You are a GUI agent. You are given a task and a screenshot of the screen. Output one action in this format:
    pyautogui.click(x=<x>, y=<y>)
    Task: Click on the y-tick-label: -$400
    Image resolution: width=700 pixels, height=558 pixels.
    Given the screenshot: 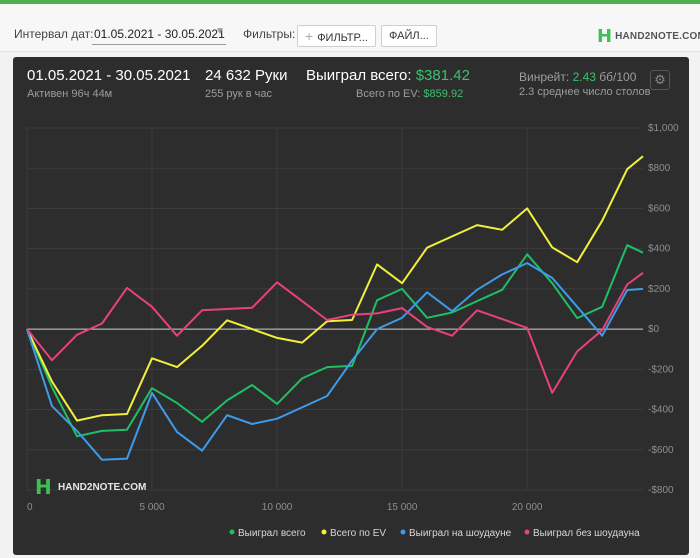 What is the action you would take?
    pyautogui.click(x=661, y=410)
    